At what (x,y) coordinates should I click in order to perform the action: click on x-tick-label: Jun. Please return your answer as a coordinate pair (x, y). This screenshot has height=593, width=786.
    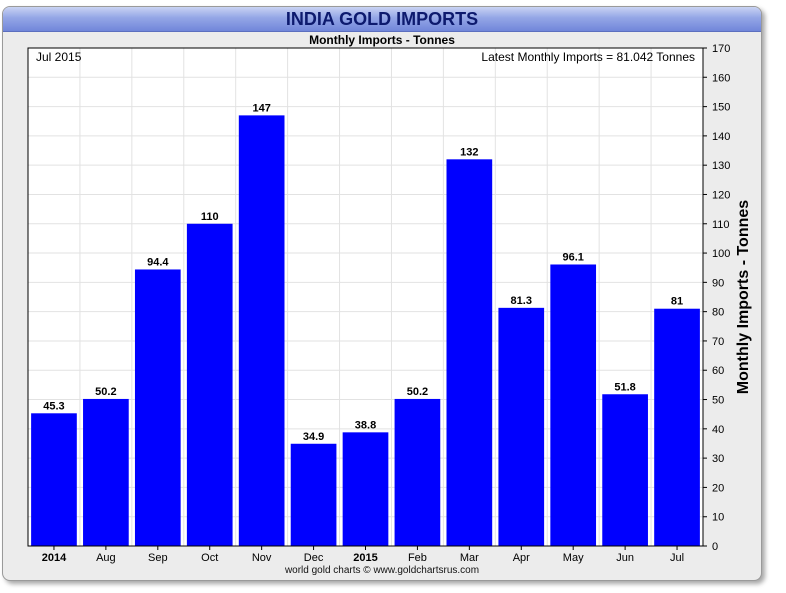
    Looking at the image, I should click on (625, 558).